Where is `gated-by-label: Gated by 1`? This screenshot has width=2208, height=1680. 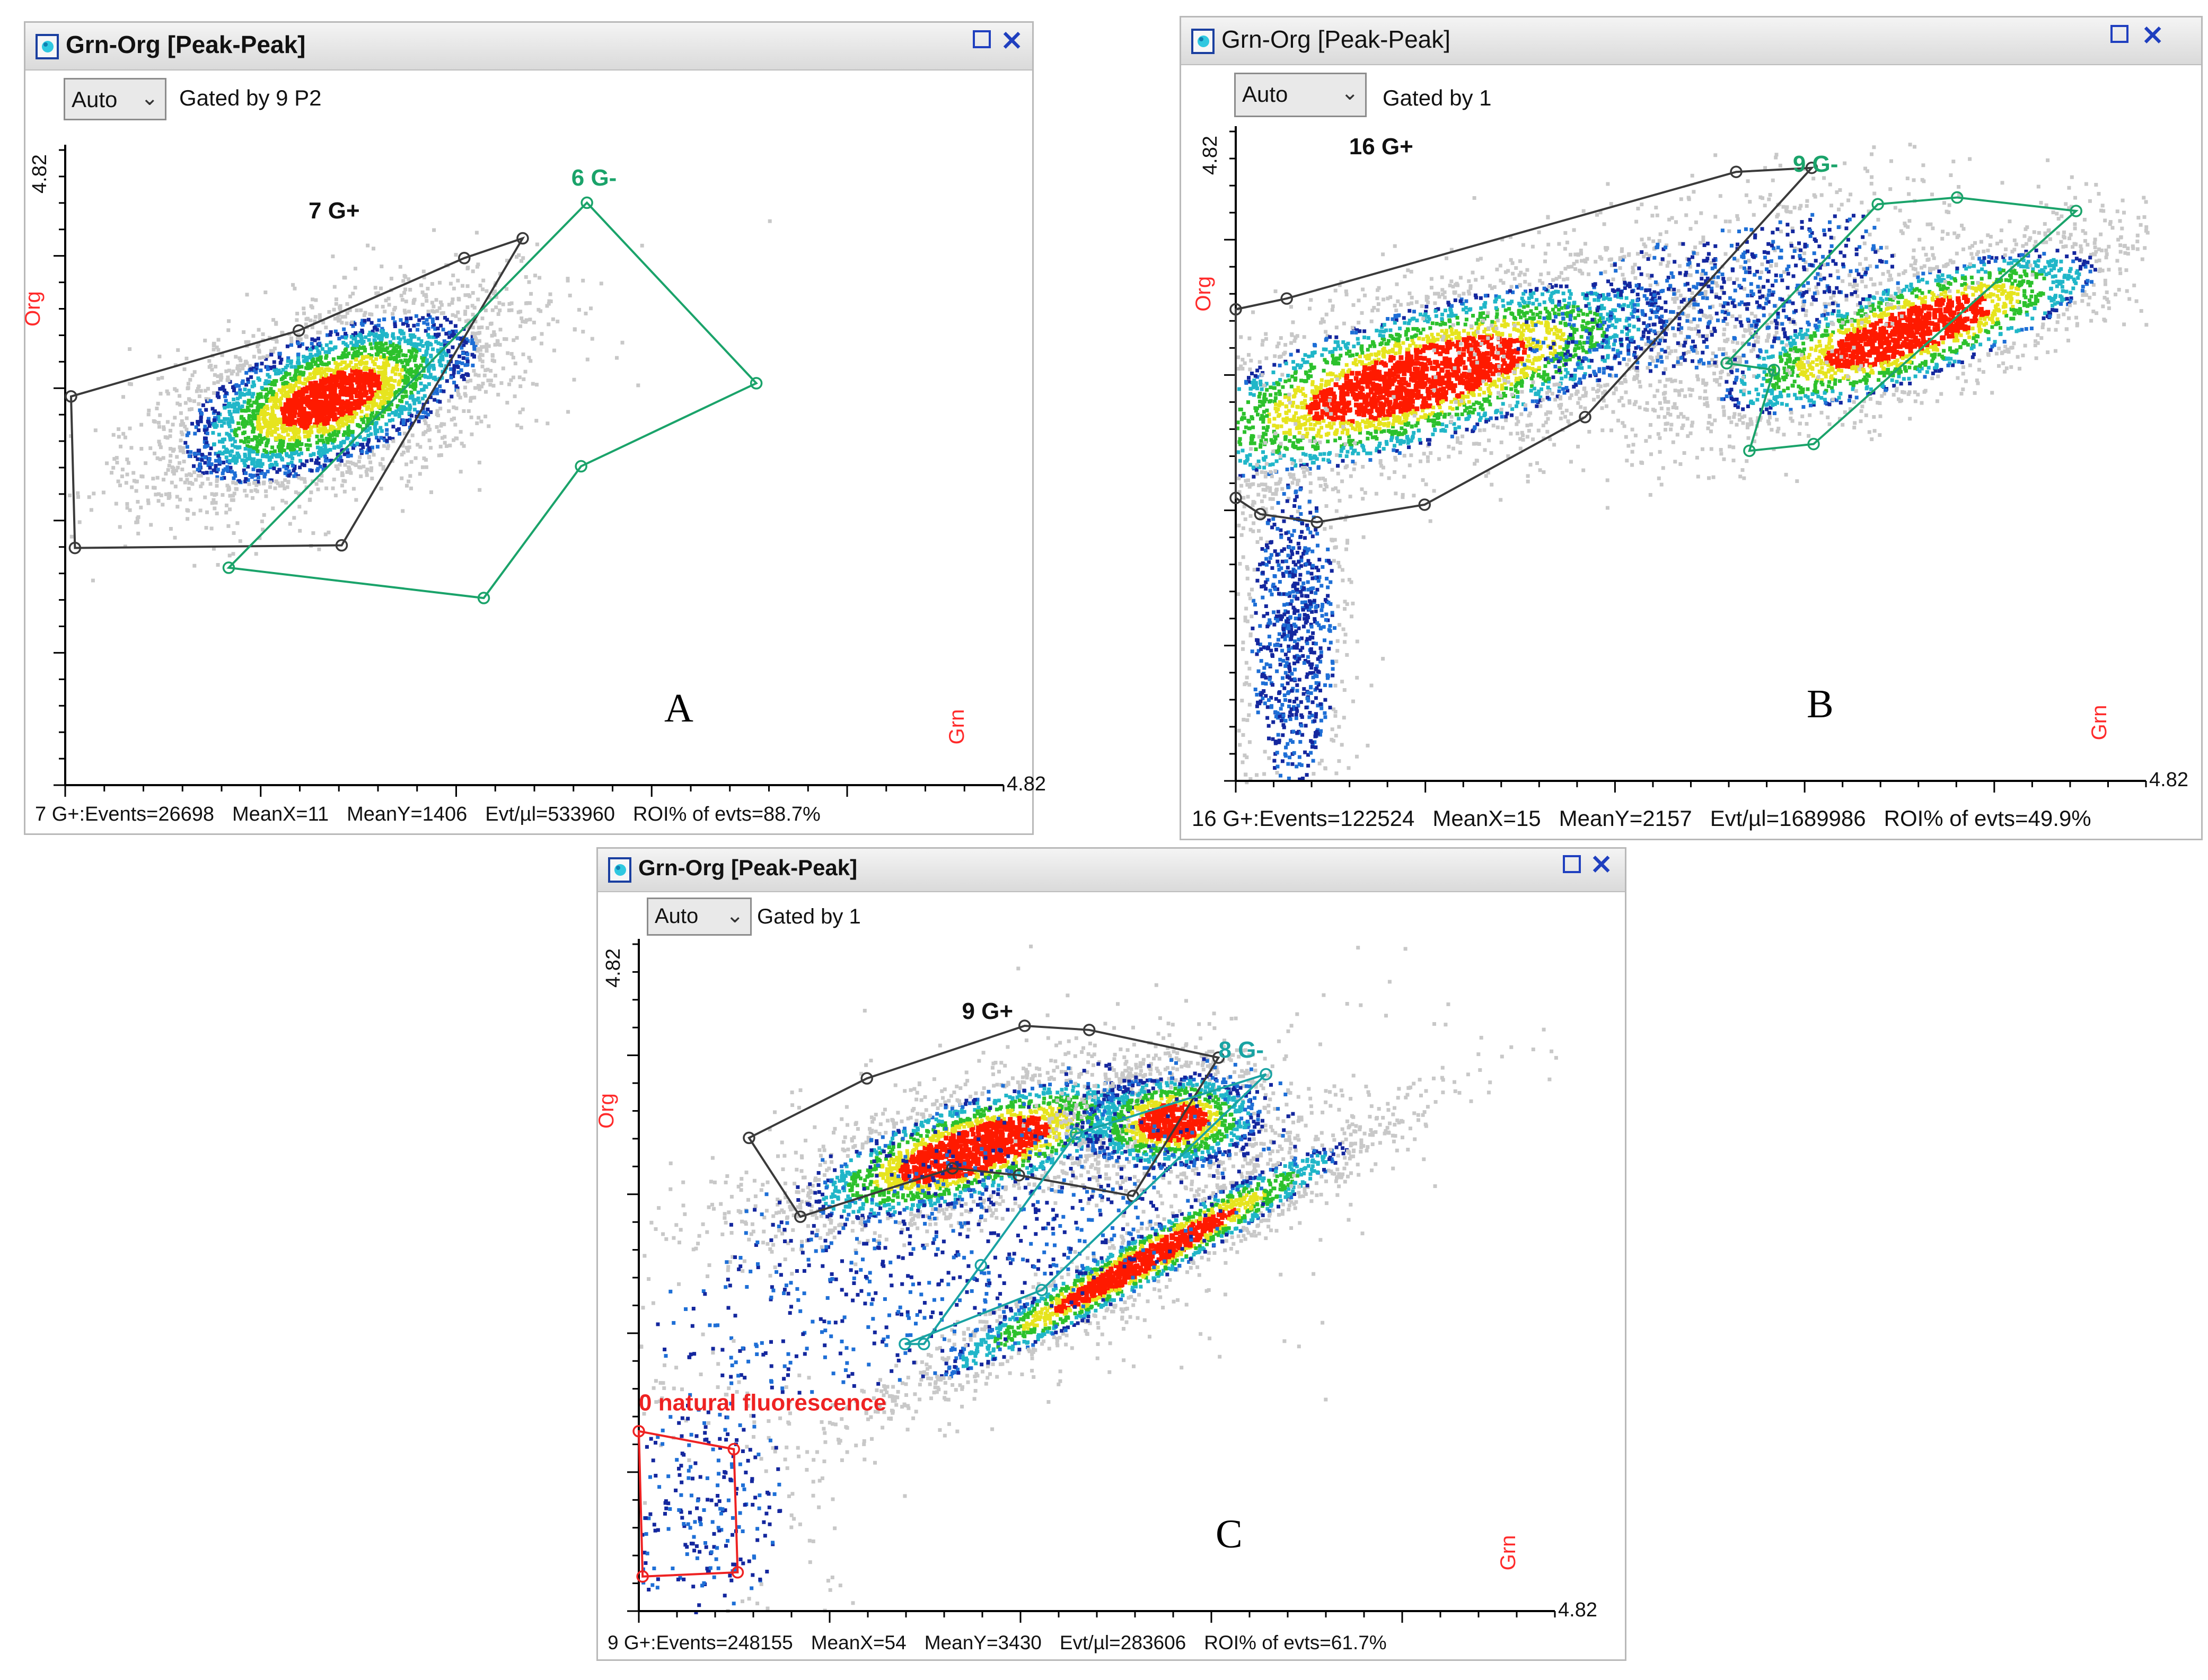
gated-by-label: Gated by 1 is located at coordinates (1437, 97).